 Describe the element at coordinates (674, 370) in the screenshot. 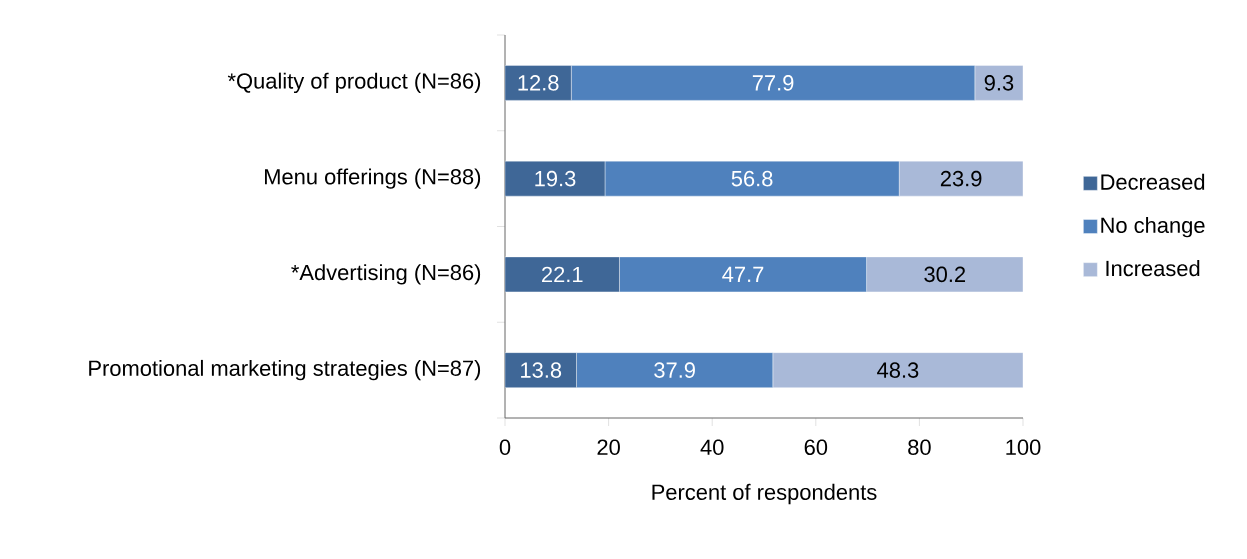

I see `data-label: 37.9` at that location.